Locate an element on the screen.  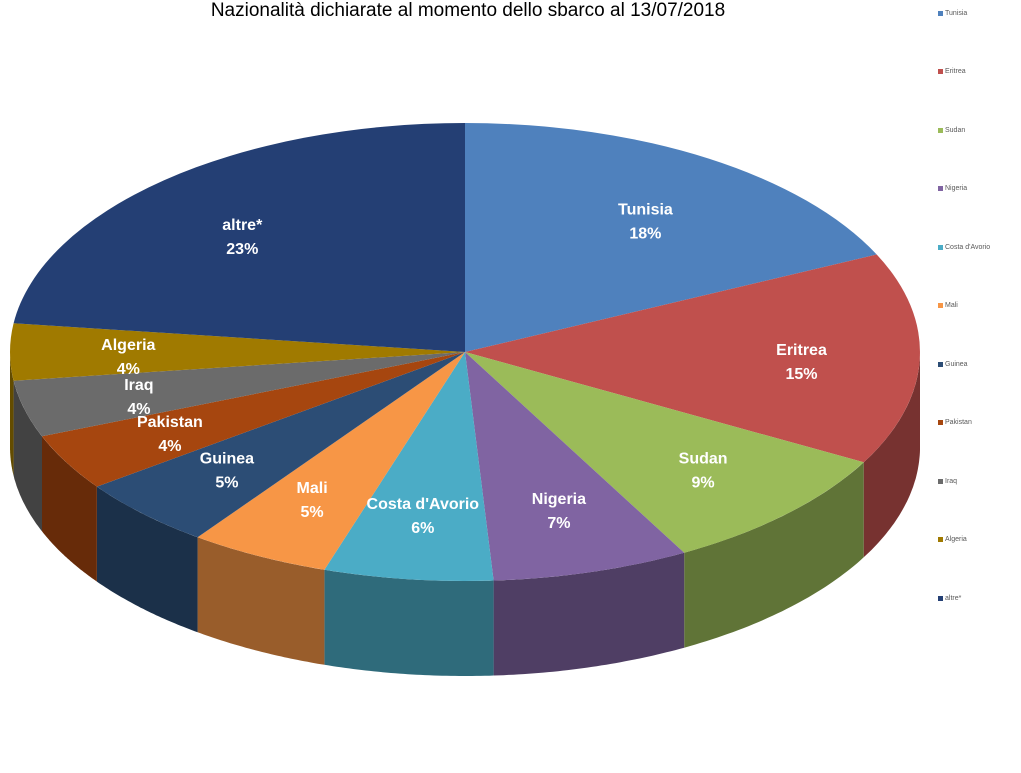
data-label-iraq: Iraq is located at coordinates (138, 385).